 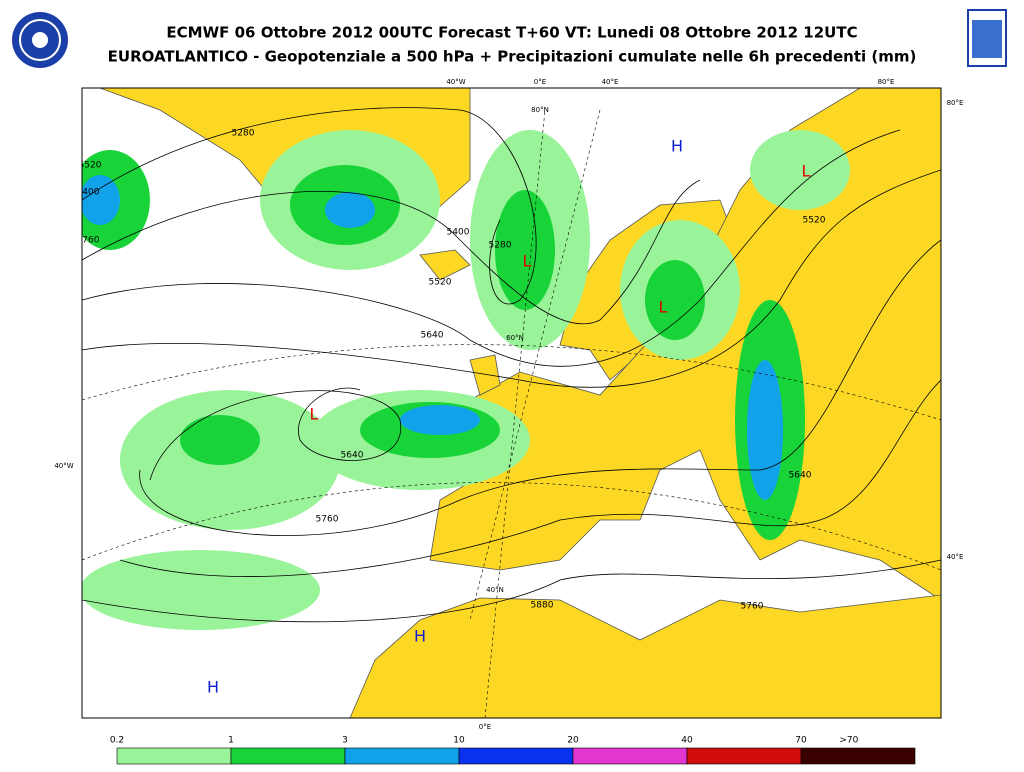 What do you see at coordinates (459, 741) in the screenshot?
I see `legend-label: 10` at bounding box center [459, 741].